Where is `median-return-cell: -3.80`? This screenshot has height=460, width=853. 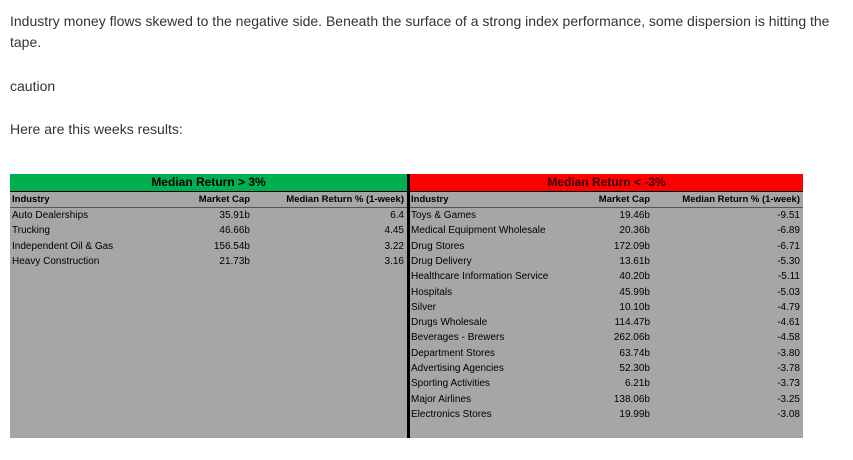 median-return-cell: -3.80 is located at coordinates (788, 353).